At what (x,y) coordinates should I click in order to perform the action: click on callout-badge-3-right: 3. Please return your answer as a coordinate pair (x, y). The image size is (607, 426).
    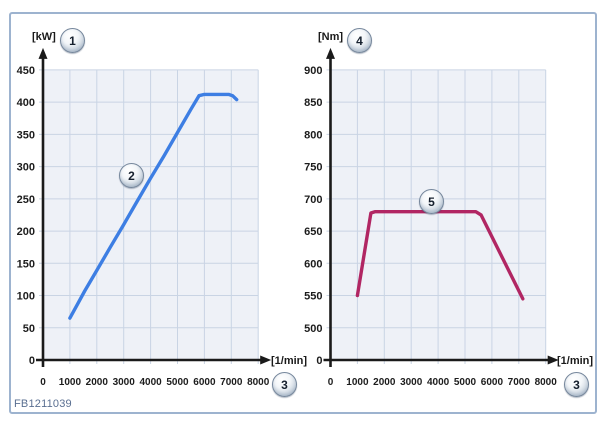
    Looking at the image, I should click on (576, 384).